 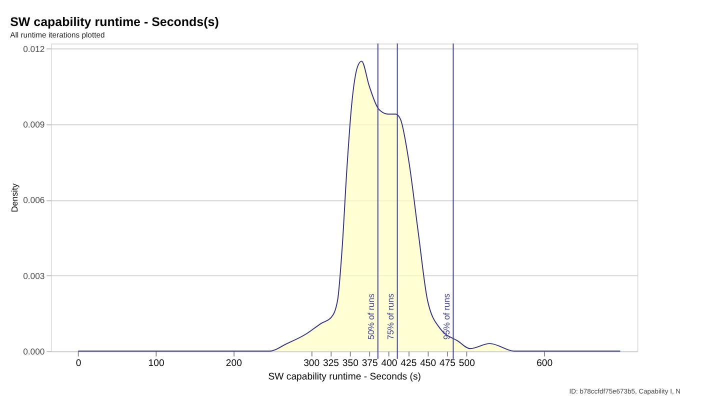 What do you see at coordinates (370, 364) in the screenshot?
I see `x-tick-label: 375` at bounding box center [370, 364].